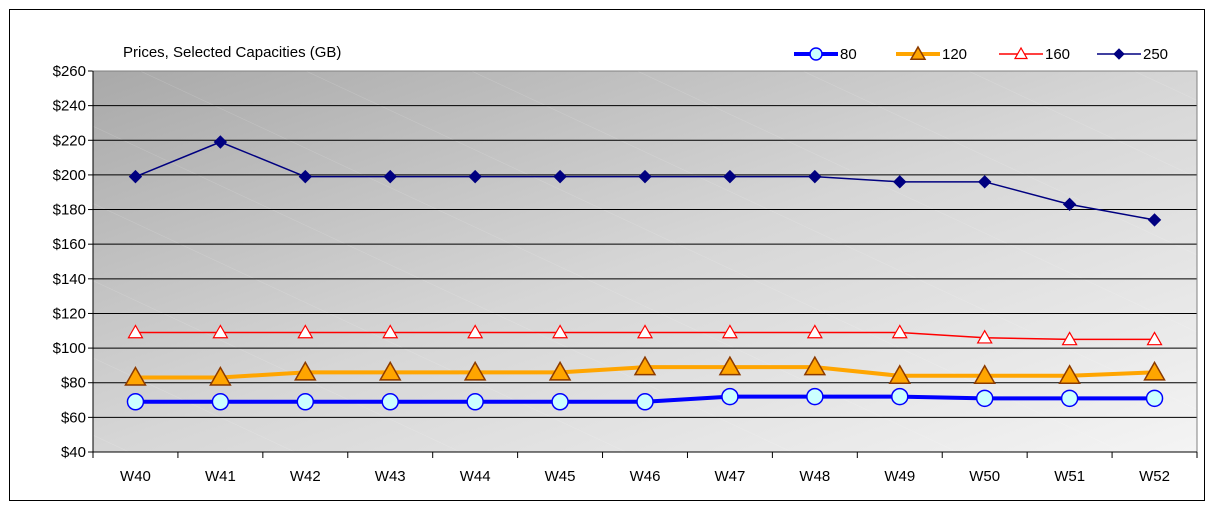 The image size is (1215, 511). Describe the element at coordinates (73, 452) in the screenshot. I see `y-tick-label: $40` at that location.